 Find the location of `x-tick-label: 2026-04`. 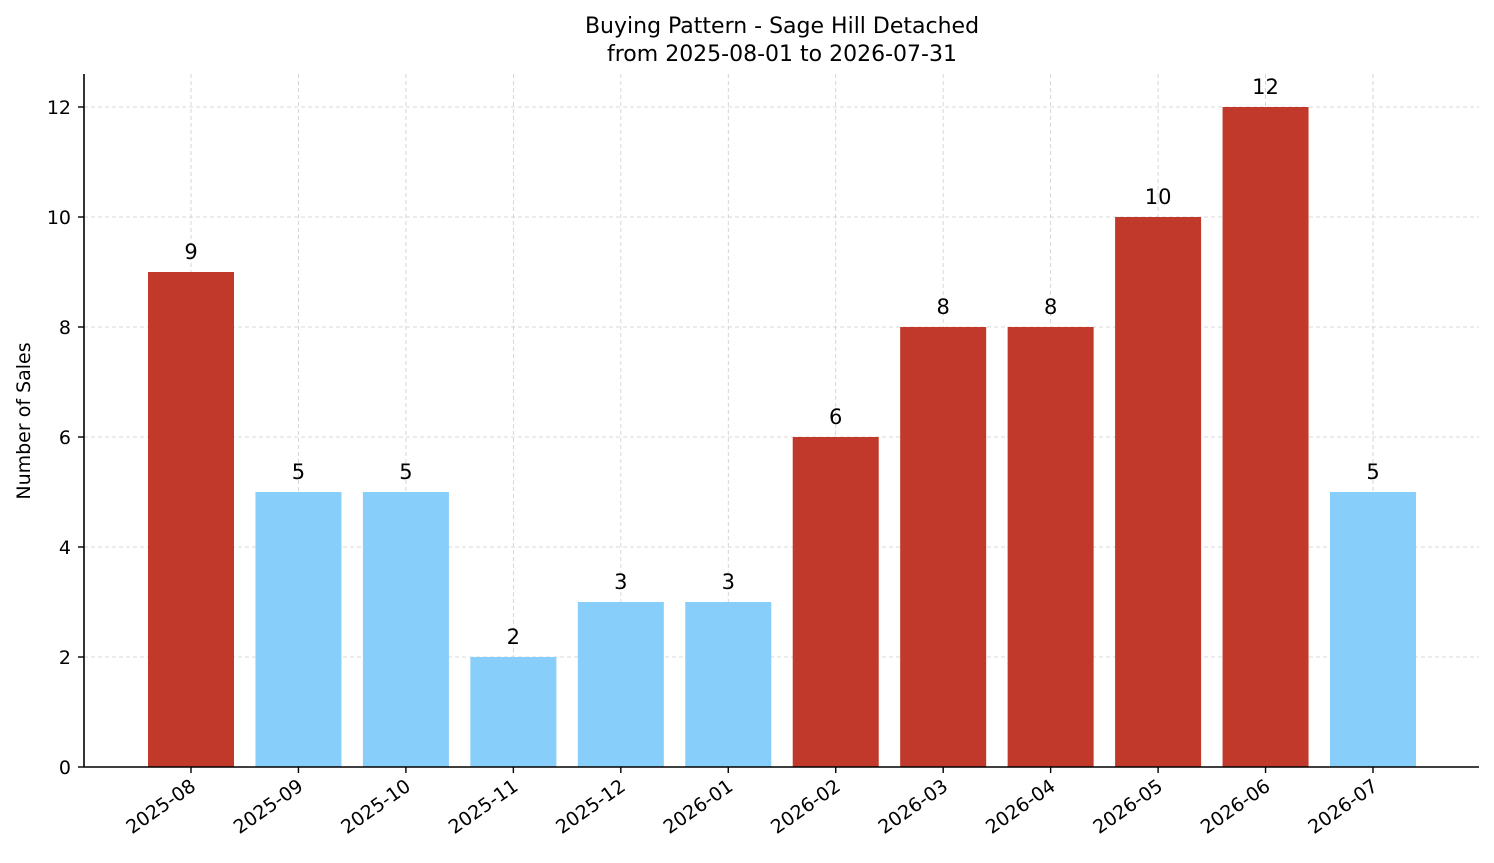

x-tick-label: 2026-04 is located at coordinates (1021, 807).